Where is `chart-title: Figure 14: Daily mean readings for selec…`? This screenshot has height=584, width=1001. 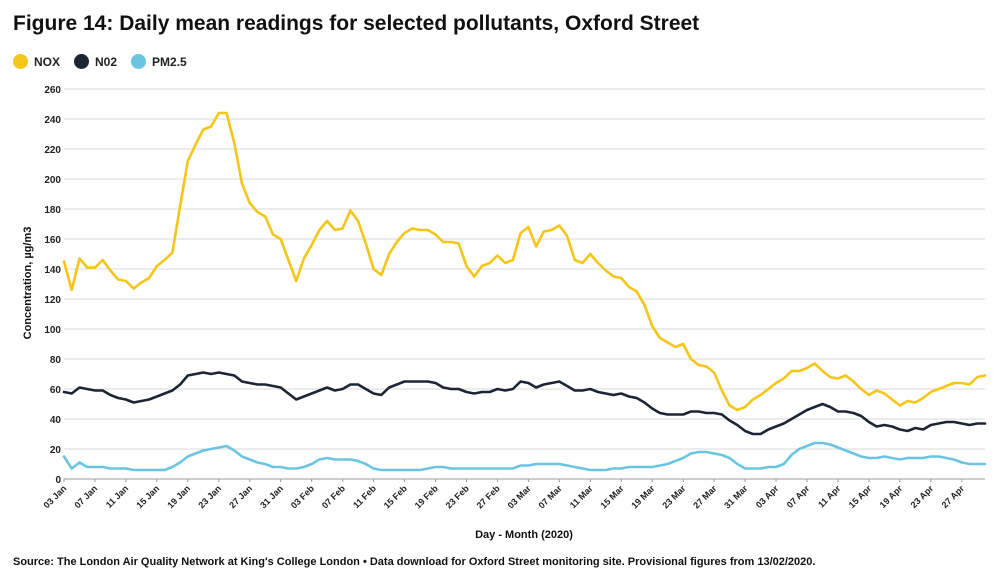
chart-title: Figure 14: Daily mean readings for selec… is located at coordinates (356, 23).